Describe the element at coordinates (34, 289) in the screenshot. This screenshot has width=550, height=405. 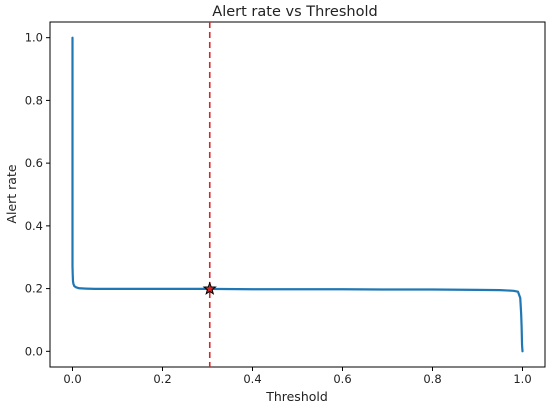
I see `y-tick-label: 0.2` at that location.